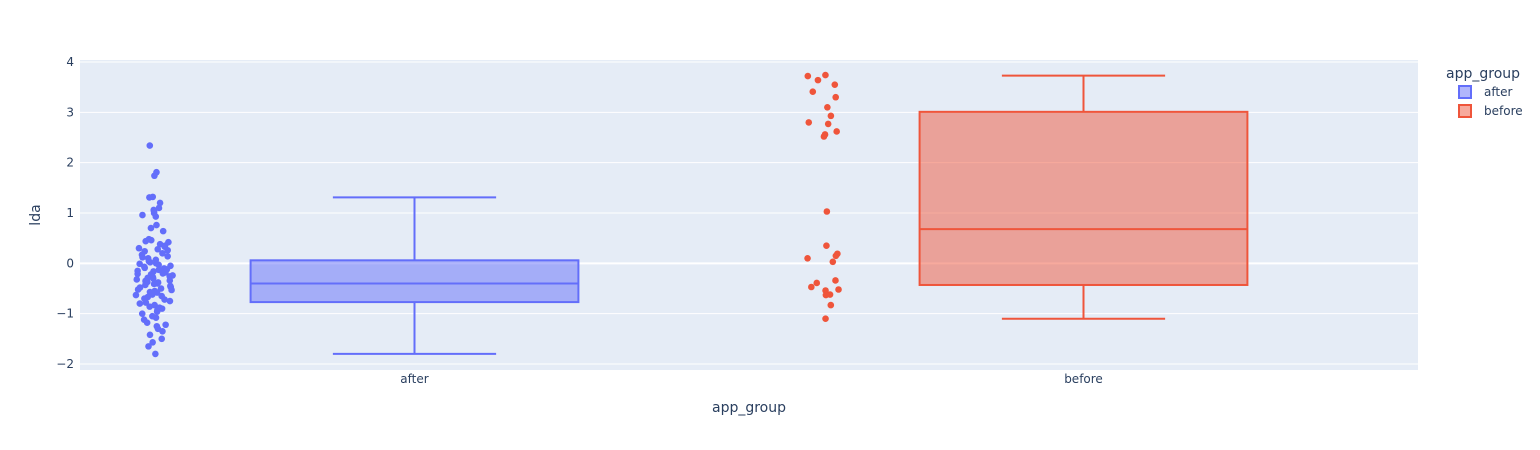 The height and width of the screenshot is (450, 1540). Describe the element at coordinates (36, 214) in the screenshot. I see `y-axis-title: lda` at that location.